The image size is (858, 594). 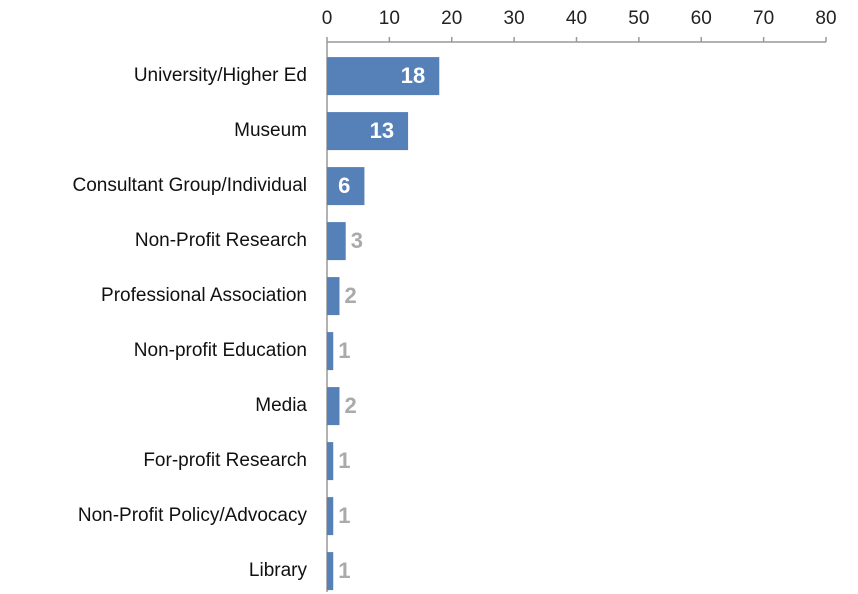 What do you see at coordinates (701, 18) in the screenshot?
I see `x-tick-label: 60` at bounding box center [701, 18].